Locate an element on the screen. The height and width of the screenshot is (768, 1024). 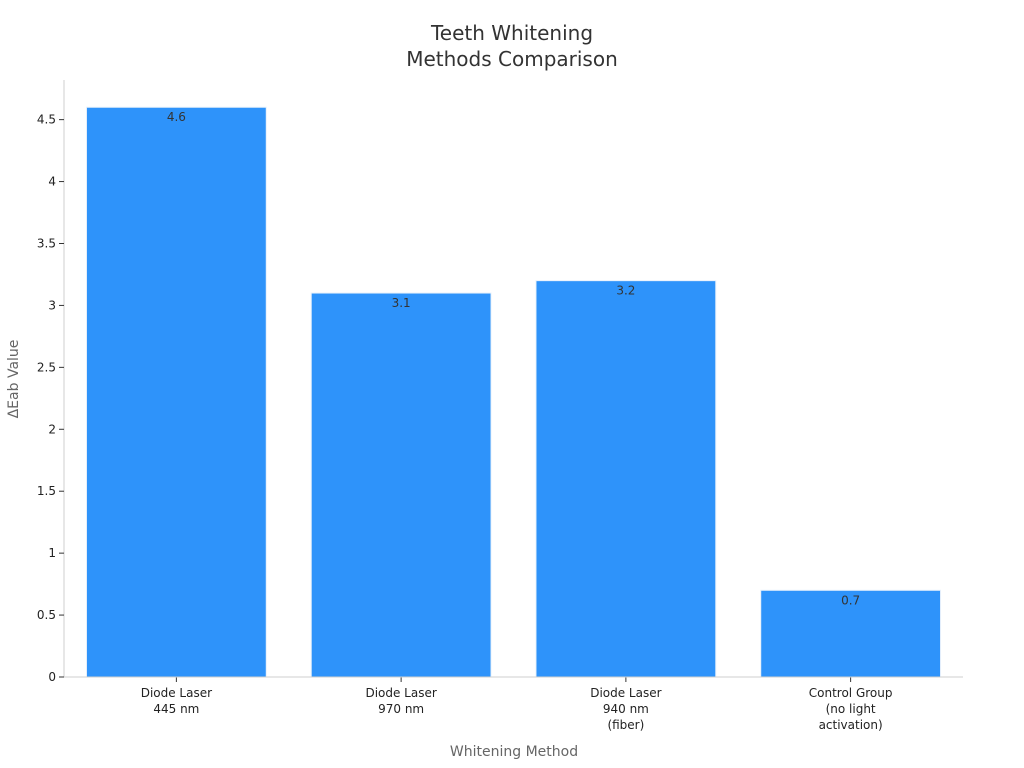
data-label: 3.1 is located at coordinates (401, 303).